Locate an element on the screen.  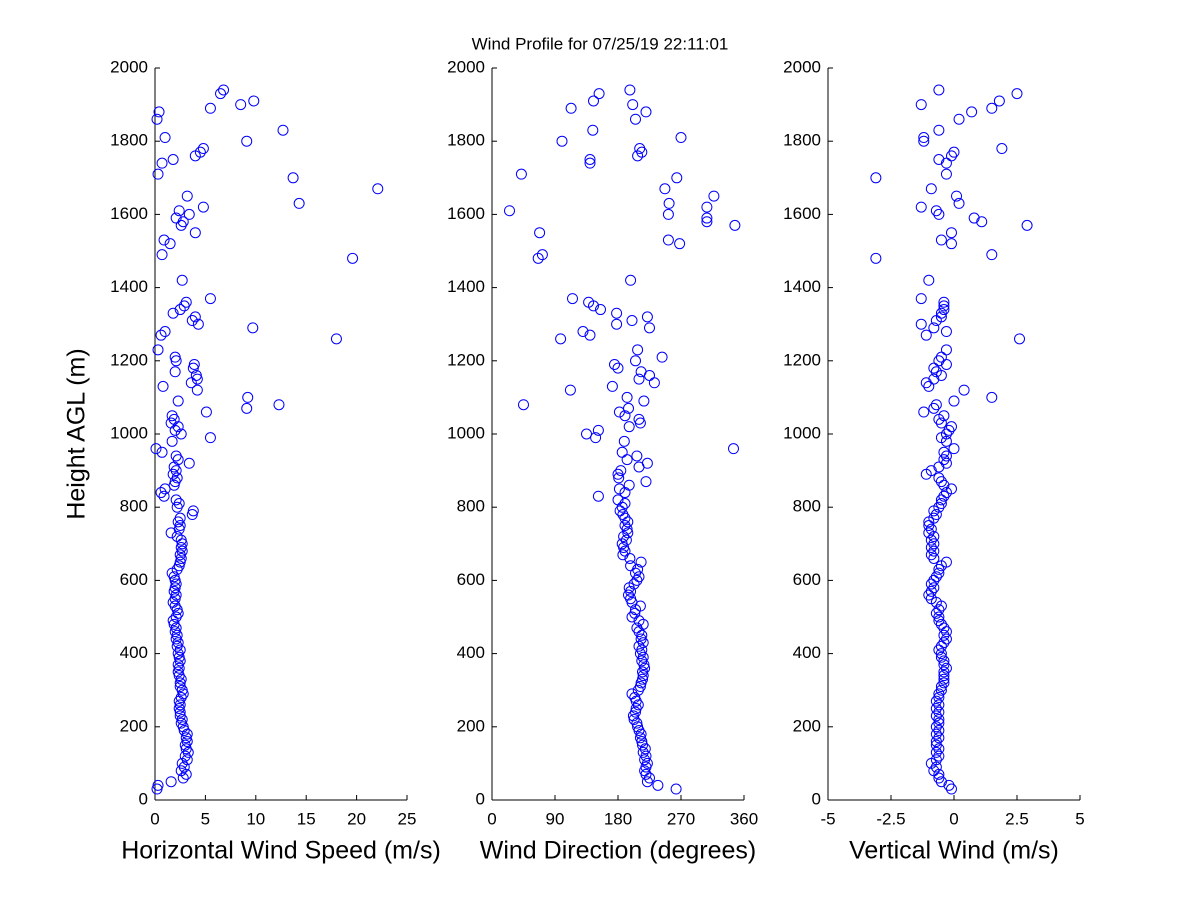
x-tick-label: 180 is located at coordinates (618, 818).